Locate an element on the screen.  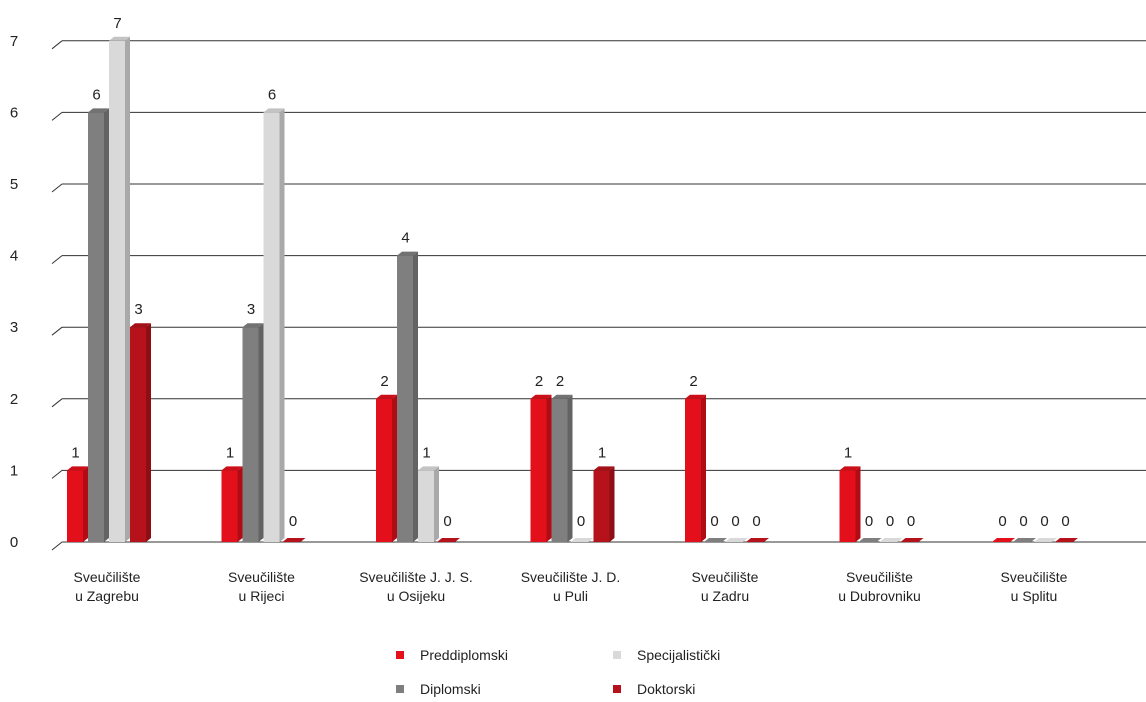
category-label-line: Sveučilište J. D. is located at coordinates (571, 577).